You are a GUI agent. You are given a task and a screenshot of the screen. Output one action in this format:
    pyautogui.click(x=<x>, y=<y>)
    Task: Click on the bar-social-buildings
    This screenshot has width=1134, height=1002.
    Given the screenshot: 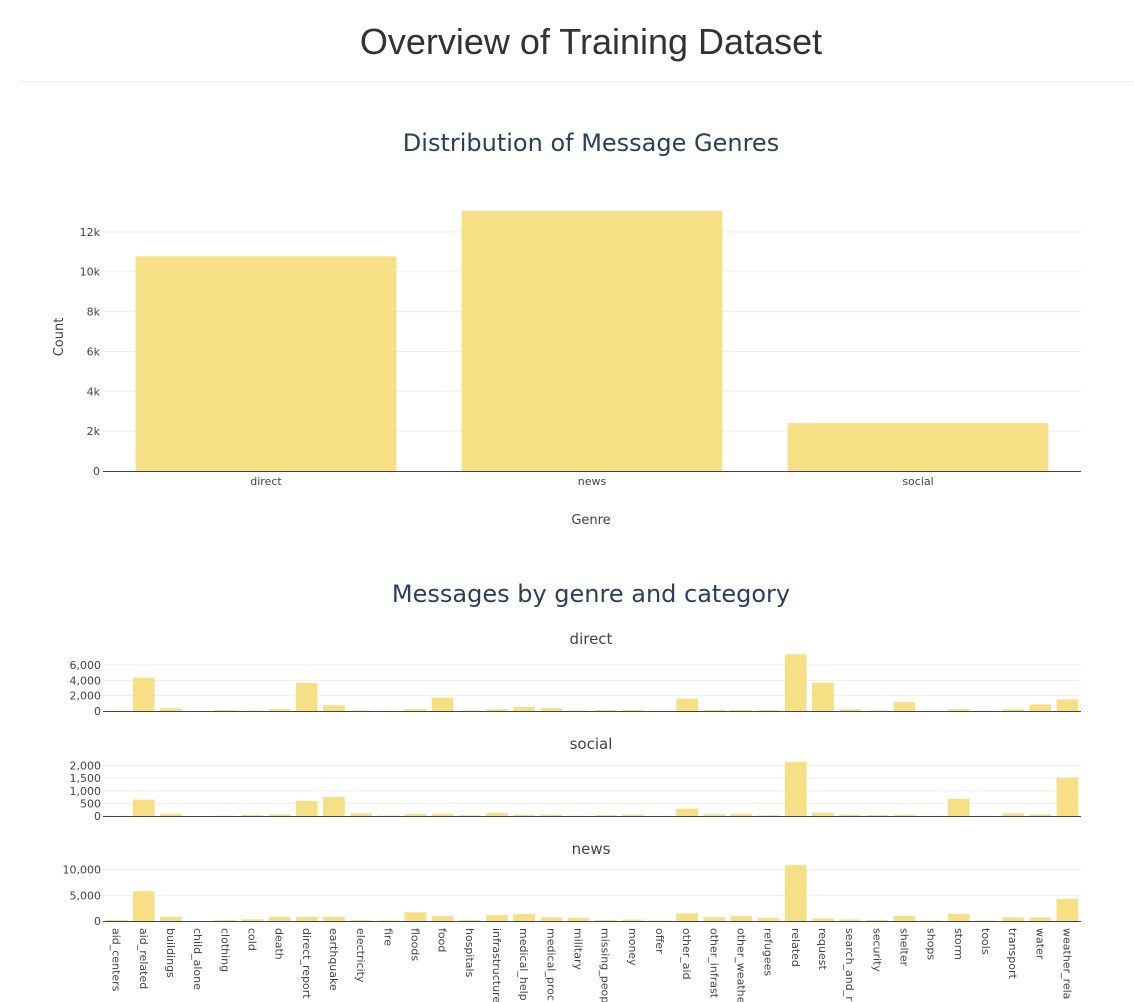 What is the action you would take?
    pyautogui.click(x=171, y=814)
    